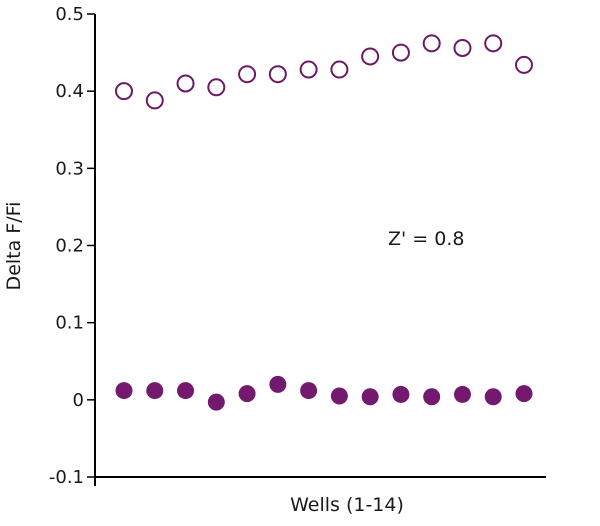 This screenshot has height=526, width=600. Describe the element at coordinates (66, 477) in the screenshot. I see `y-tick-label: -0.1` at that location.